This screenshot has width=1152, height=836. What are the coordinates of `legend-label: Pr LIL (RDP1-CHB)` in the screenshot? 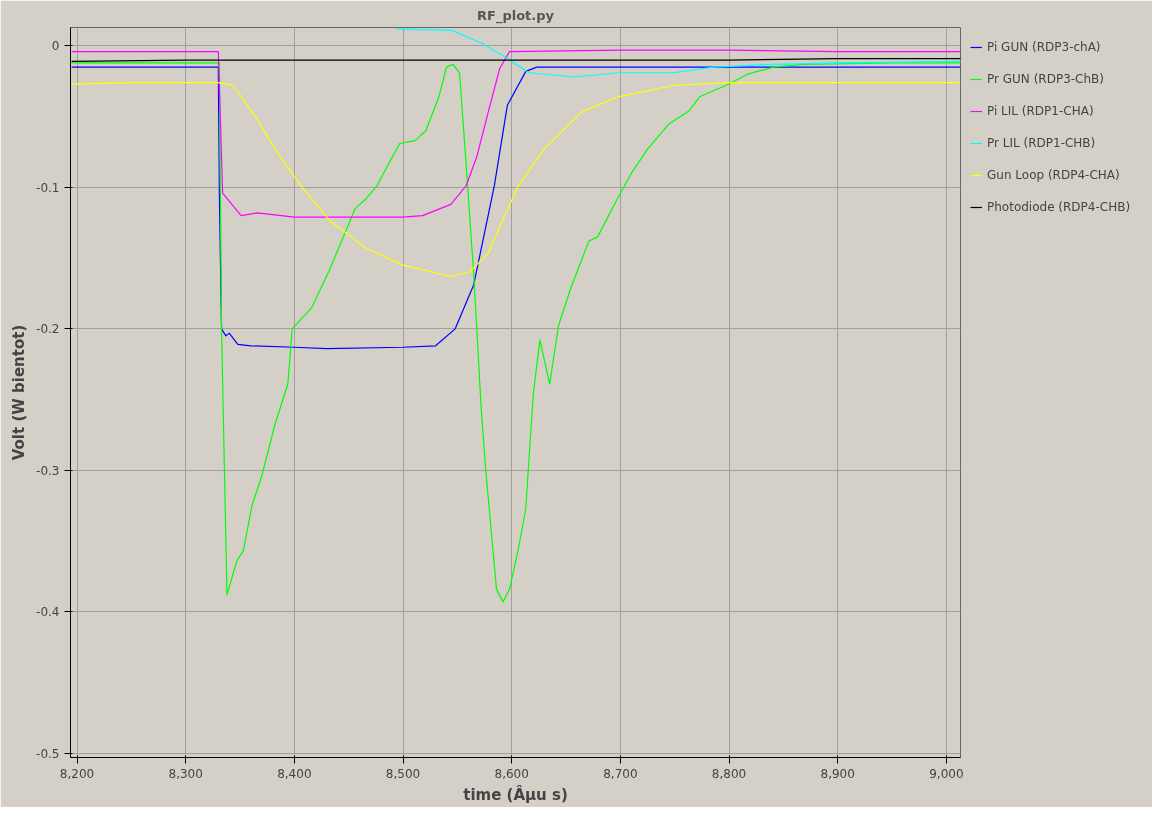 It's located at (1041, 143).